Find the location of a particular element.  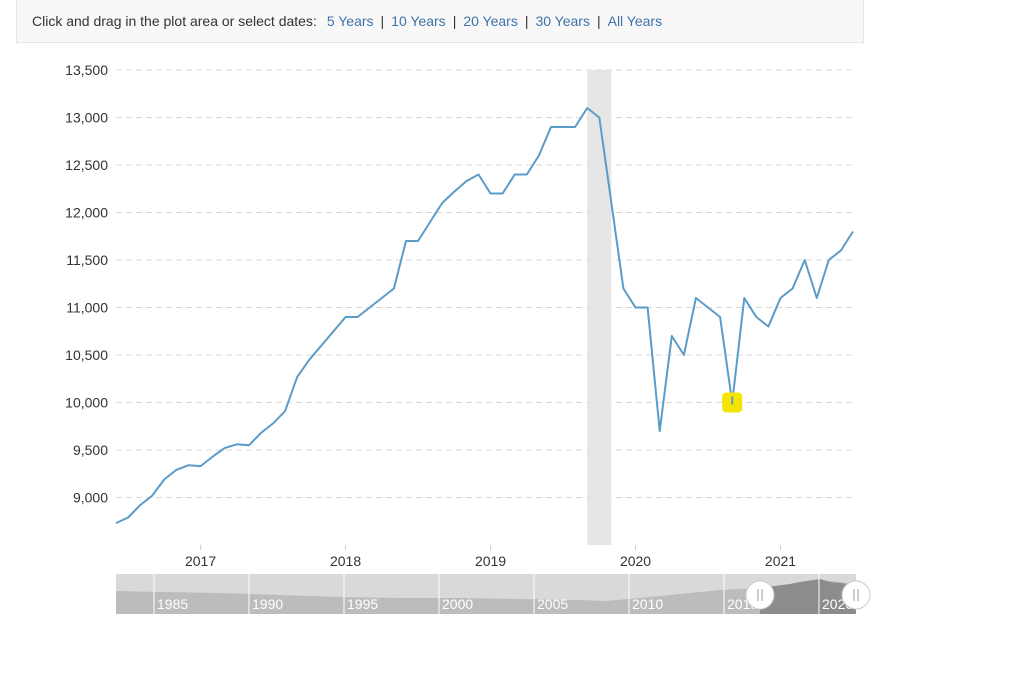

navigator-year-label: 1995 is located at coordinates (362, 604).